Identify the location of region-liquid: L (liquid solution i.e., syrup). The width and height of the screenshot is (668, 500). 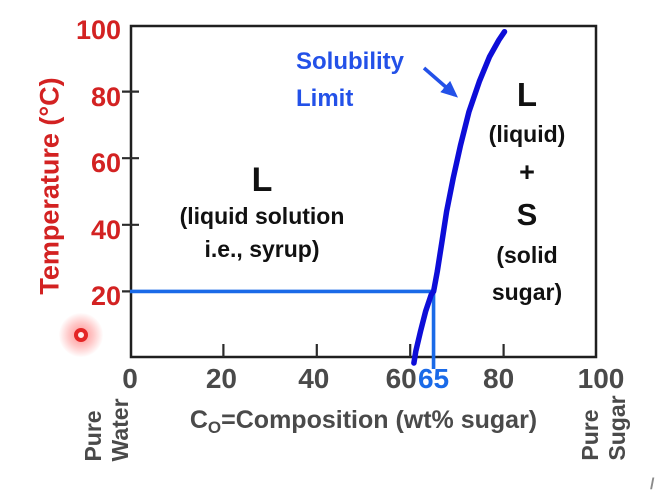
(262, 213).